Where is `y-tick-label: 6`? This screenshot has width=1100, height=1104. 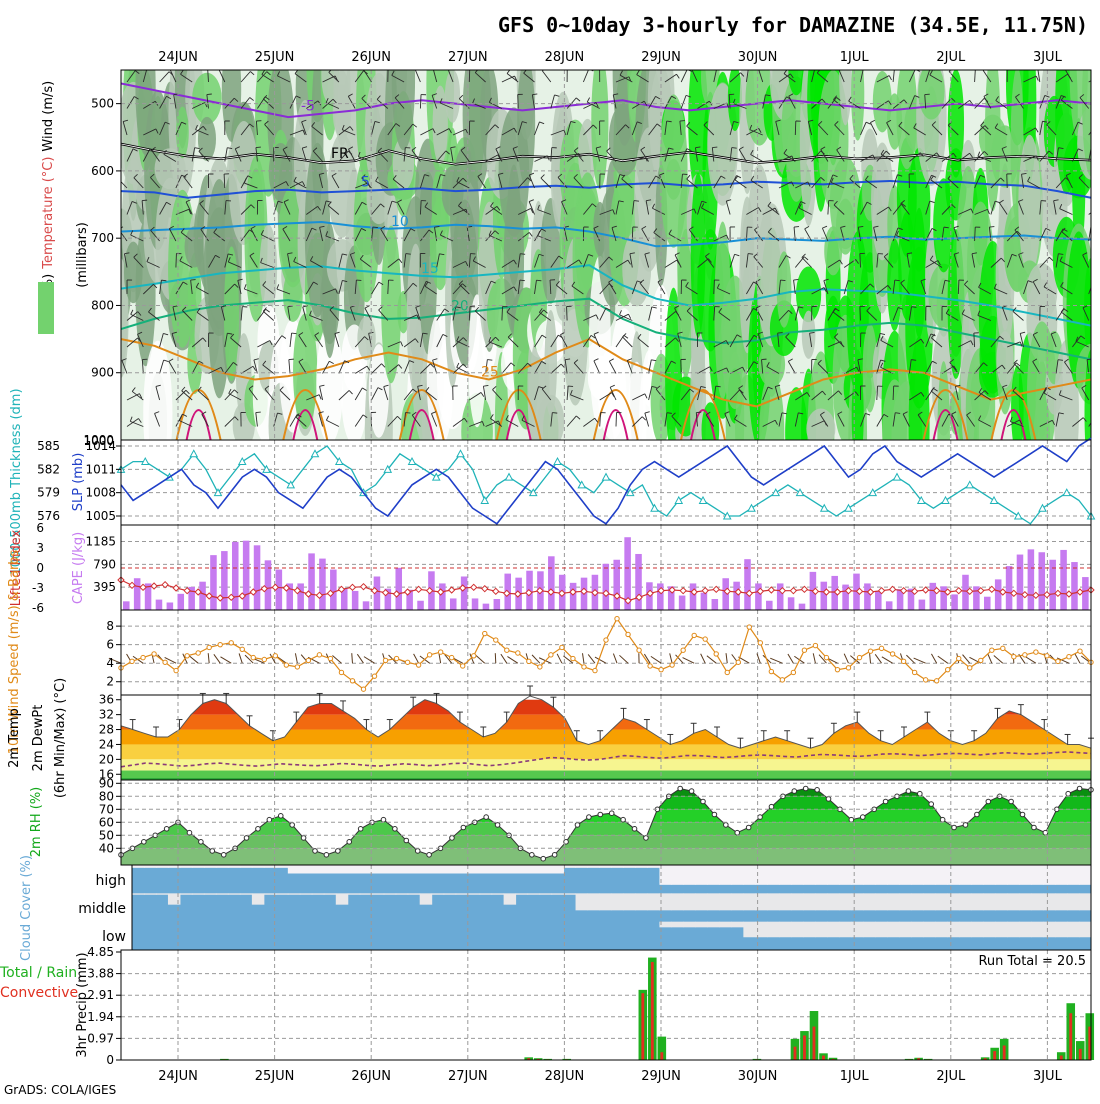
y-tick-label: 6 is located at coordinates (110, 645).